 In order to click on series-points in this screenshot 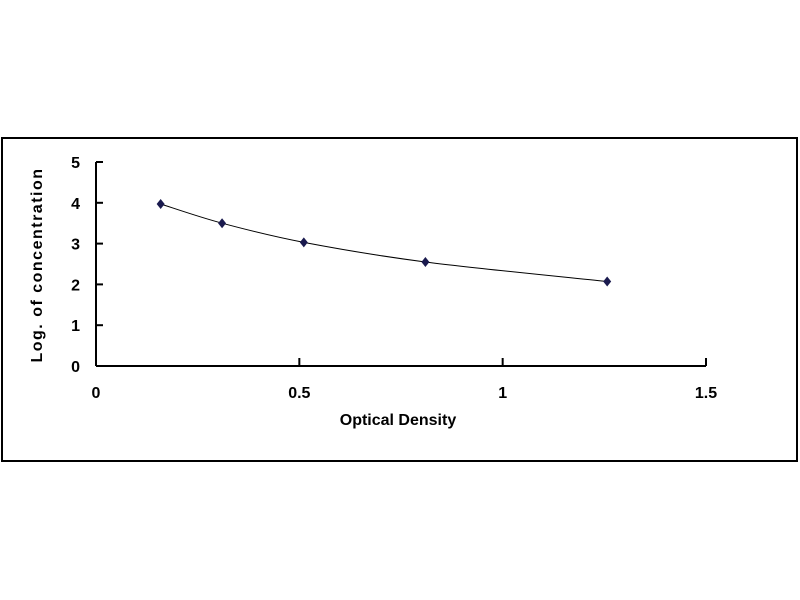, I will do `click(384, 243)`.